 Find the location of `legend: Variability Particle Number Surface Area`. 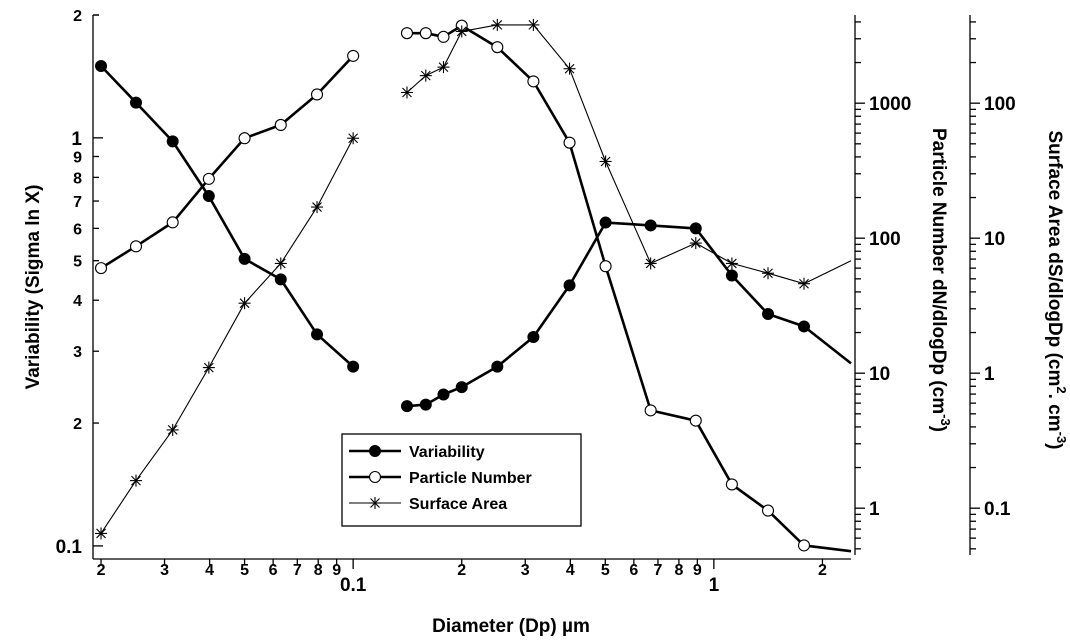

legend: Variability Particle Number Surface Area is located at coordinates (461, 480).